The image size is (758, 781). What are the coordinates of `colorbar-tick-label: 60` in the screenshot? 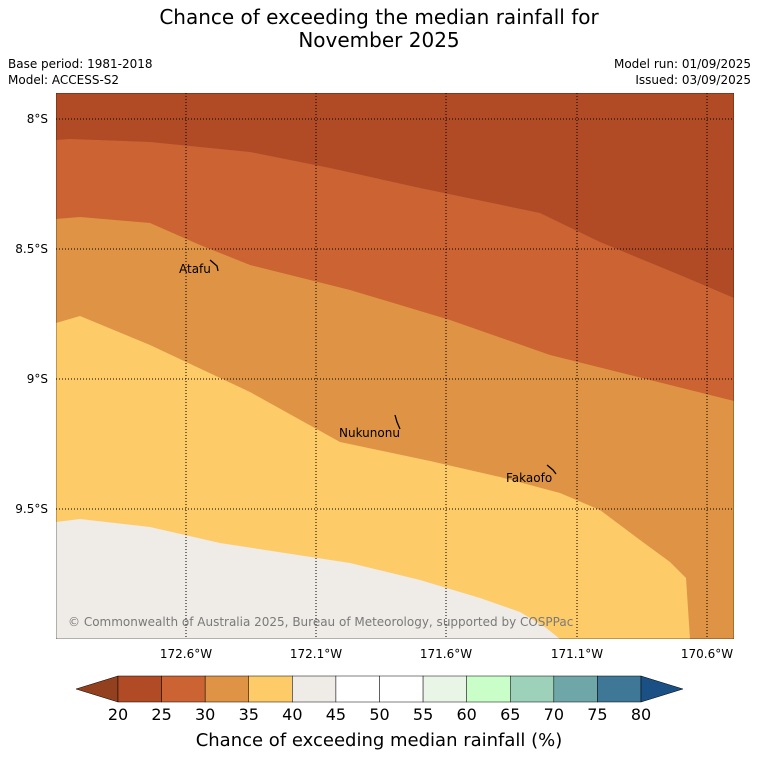 It's located at (466, 714).